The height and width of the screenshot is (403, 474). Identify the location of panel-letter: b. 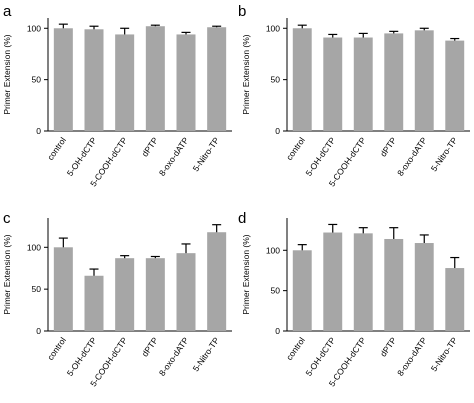
(242, 11).